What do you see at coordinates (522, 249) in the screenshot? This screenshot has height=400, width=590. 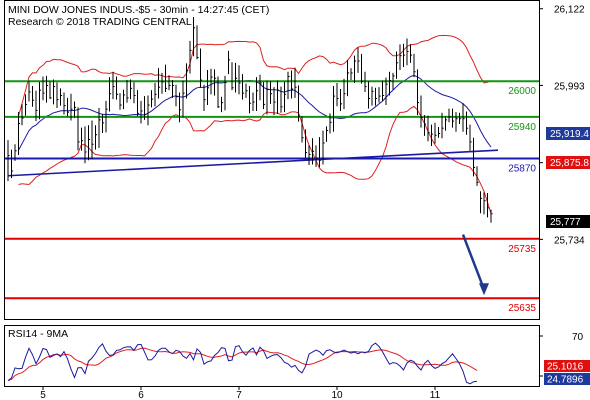 I see `level-label-25735: 25735` at bounding box center [522, 249].